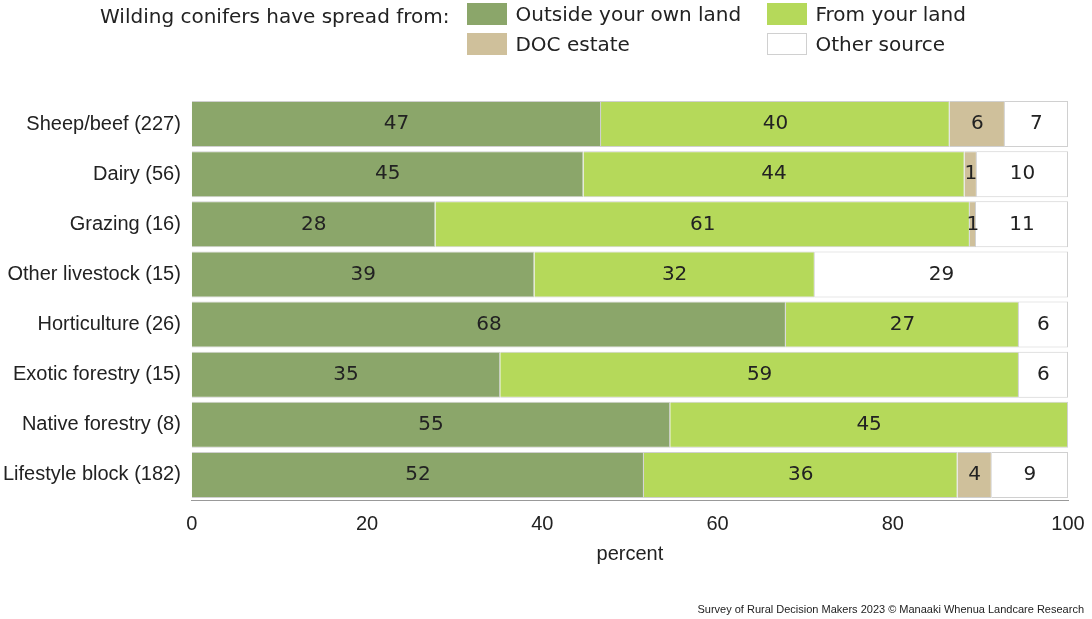  I want to click on y-tick-label: Grazing (16), so click(125, 222).